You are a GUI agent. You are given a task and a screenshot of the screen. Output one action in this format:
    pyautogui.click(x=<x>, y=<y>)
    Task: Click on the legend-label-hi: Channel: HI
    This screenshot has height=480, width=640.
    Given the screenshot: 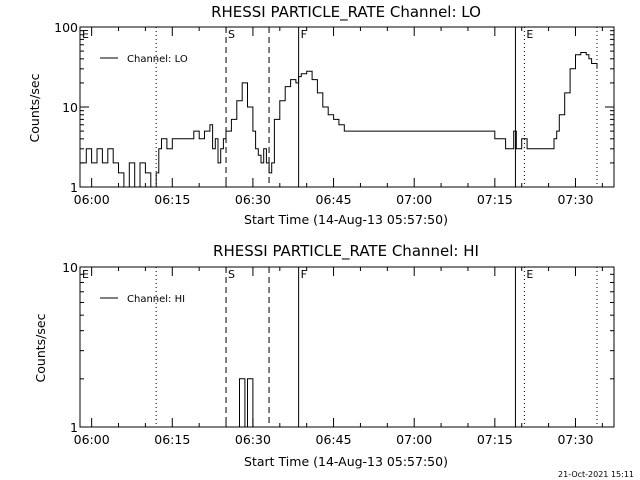 What is the action you would take?
    pyautogui.click(x=156, y=299)
    